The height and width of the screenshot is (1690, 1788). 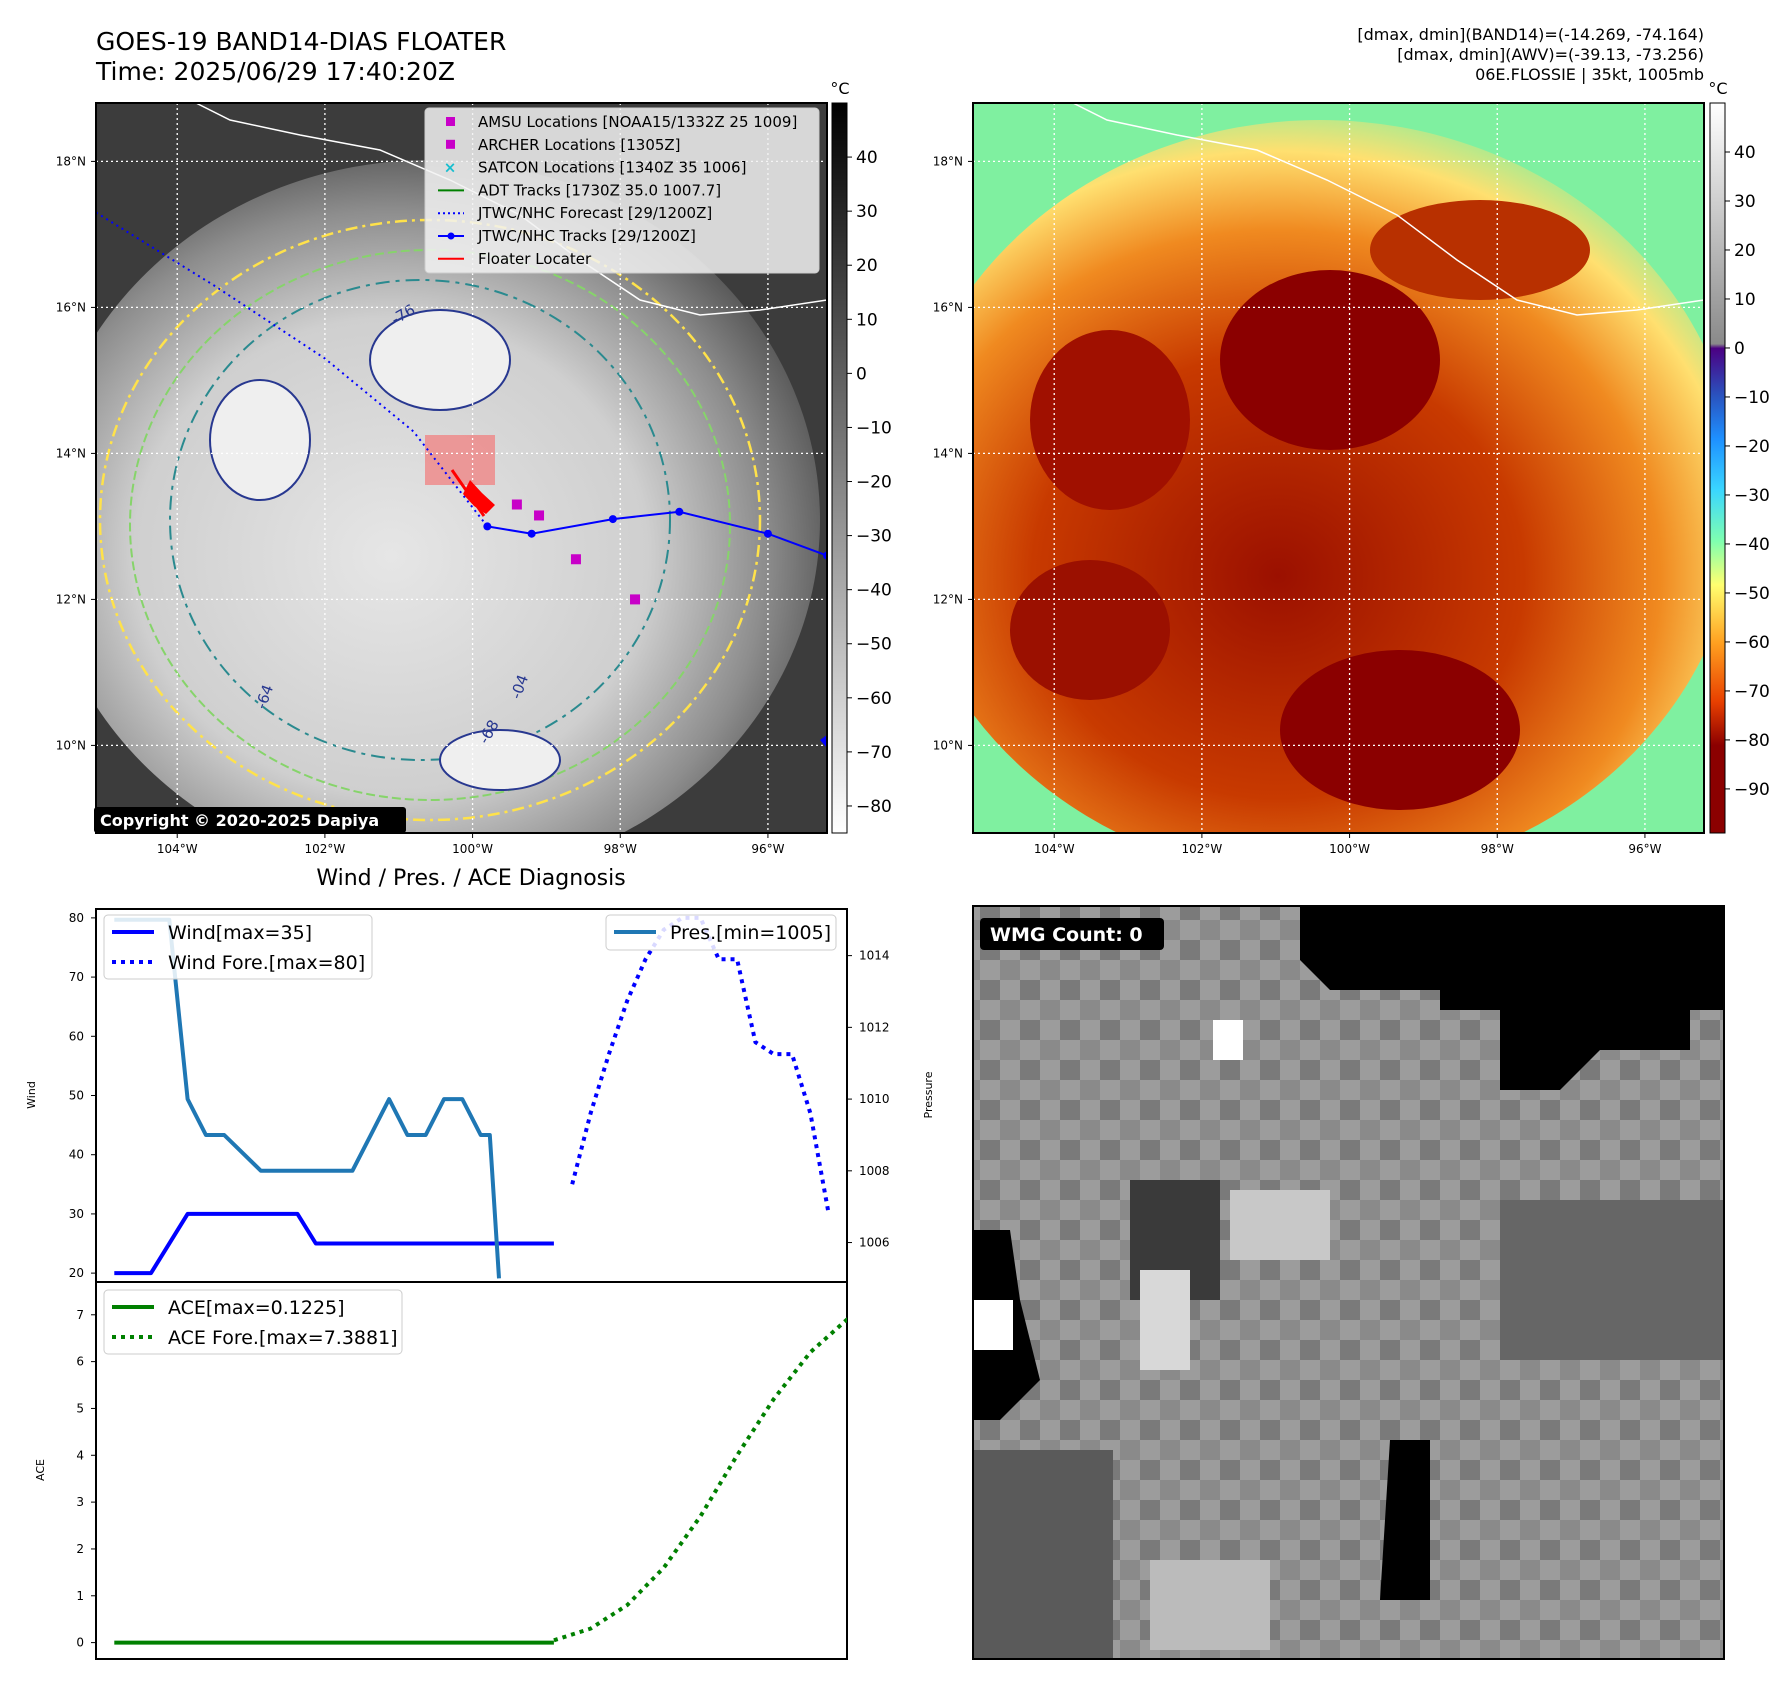 I want to click on legend-label: AMSU Locations [NOAA15/1332Z 25 1009], so click(x=637, y=122).